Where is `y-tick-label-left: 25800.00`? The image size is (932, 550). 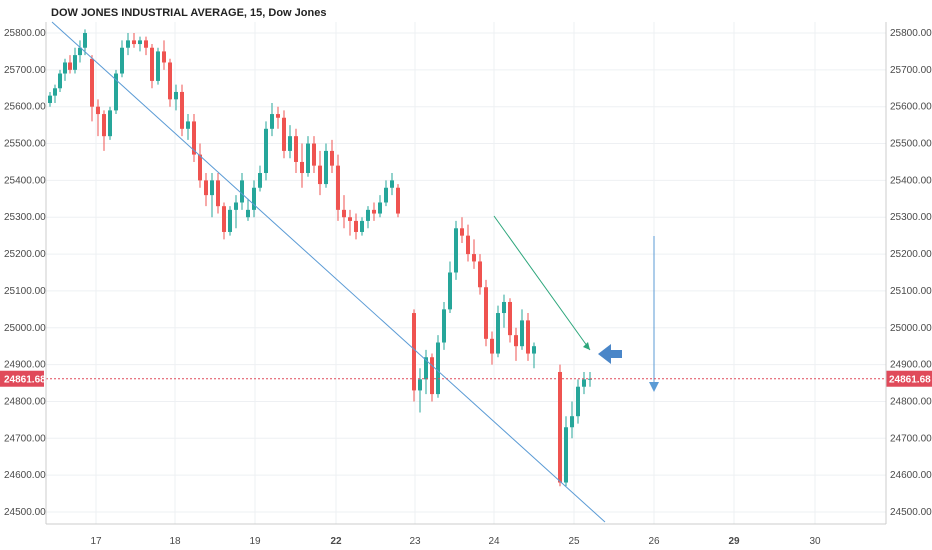 y-tick-label-left: 25800.00 is located at coordinates (25, 33).